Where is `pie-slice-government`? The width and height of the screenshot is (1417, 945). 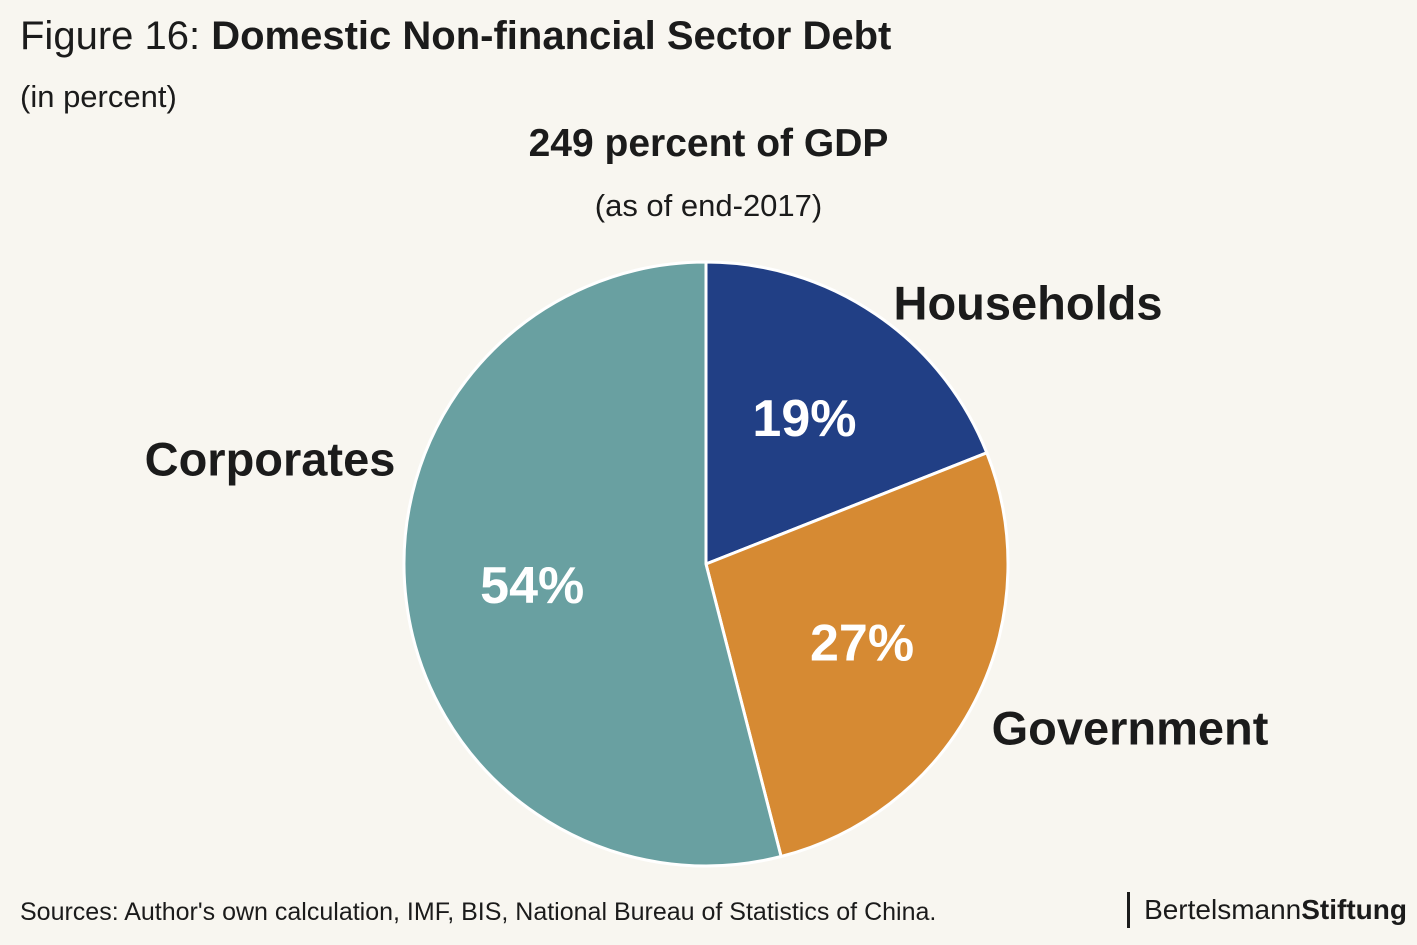
pie-slice-government is located at coordinates (857, 655).